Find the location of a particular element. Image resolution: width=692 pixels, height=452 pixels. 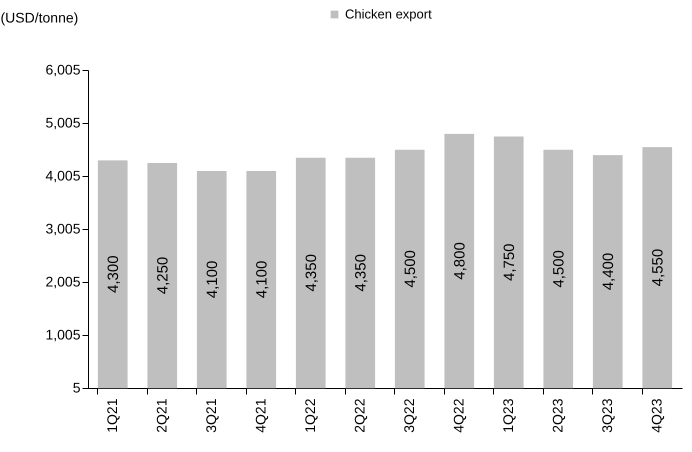

x-tick-label: 3Q23 is located at coordinates (606, 415).